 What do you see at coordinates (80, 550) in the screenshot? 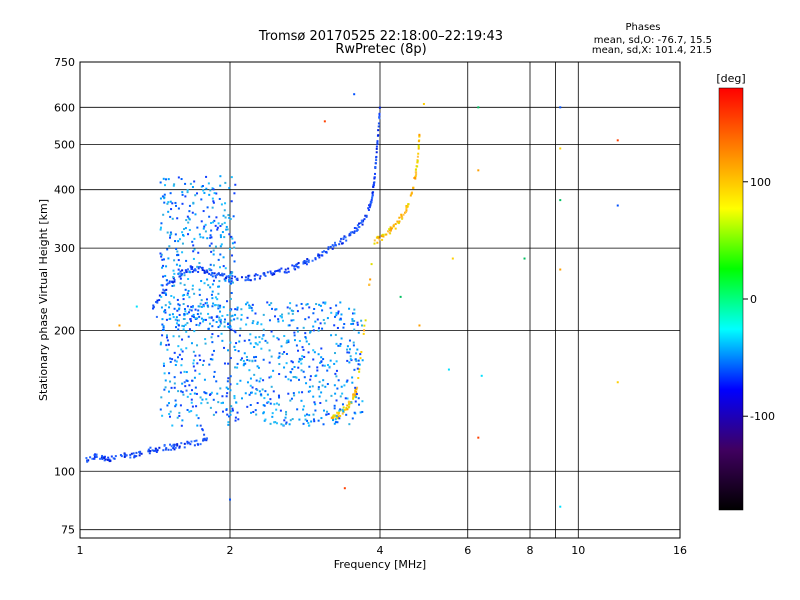
I see `x-tick-label: 1` at bounding box center [80, 550].